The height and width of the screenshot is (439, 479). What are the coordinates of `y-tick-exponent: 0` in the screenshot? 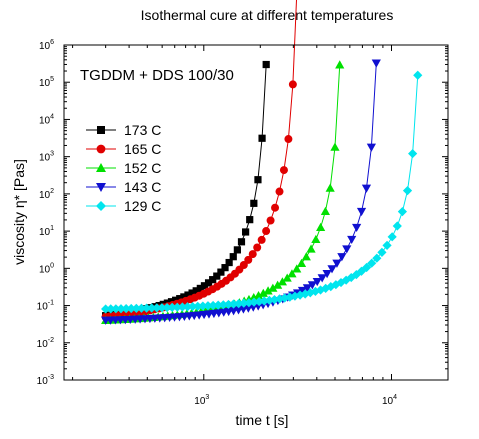 It's located at (52, 265).